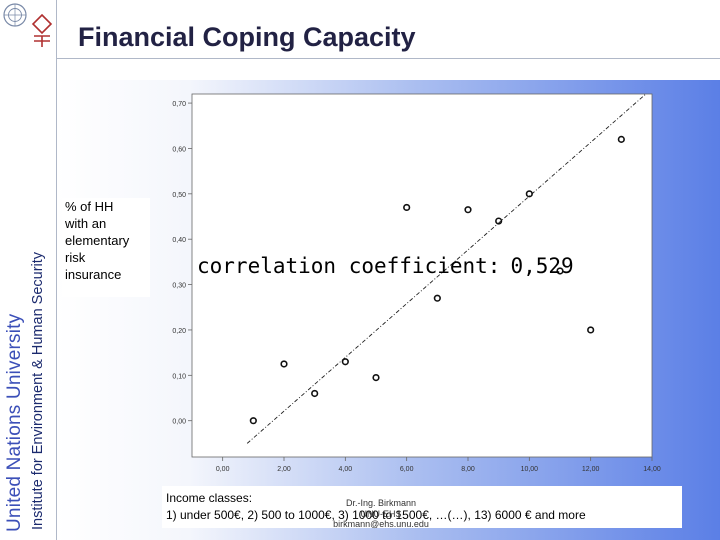 Image resolution: width=720 pixels, height=540 pixels. I want to click on top-bar, so click(360, 40).